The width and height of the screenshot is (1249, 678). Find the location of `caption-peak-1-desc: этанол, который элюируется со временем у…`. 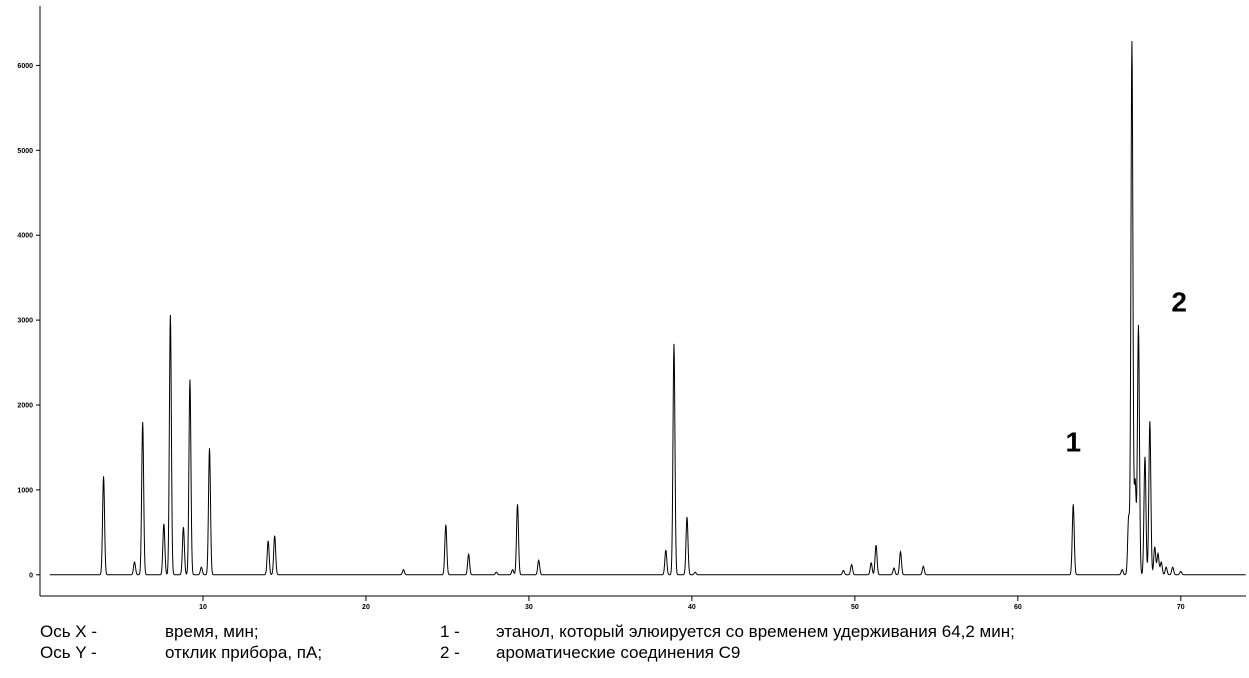

caption-peak-1-desc: этанол, который элюируется со временем у… is located at coordinates (755, 631).